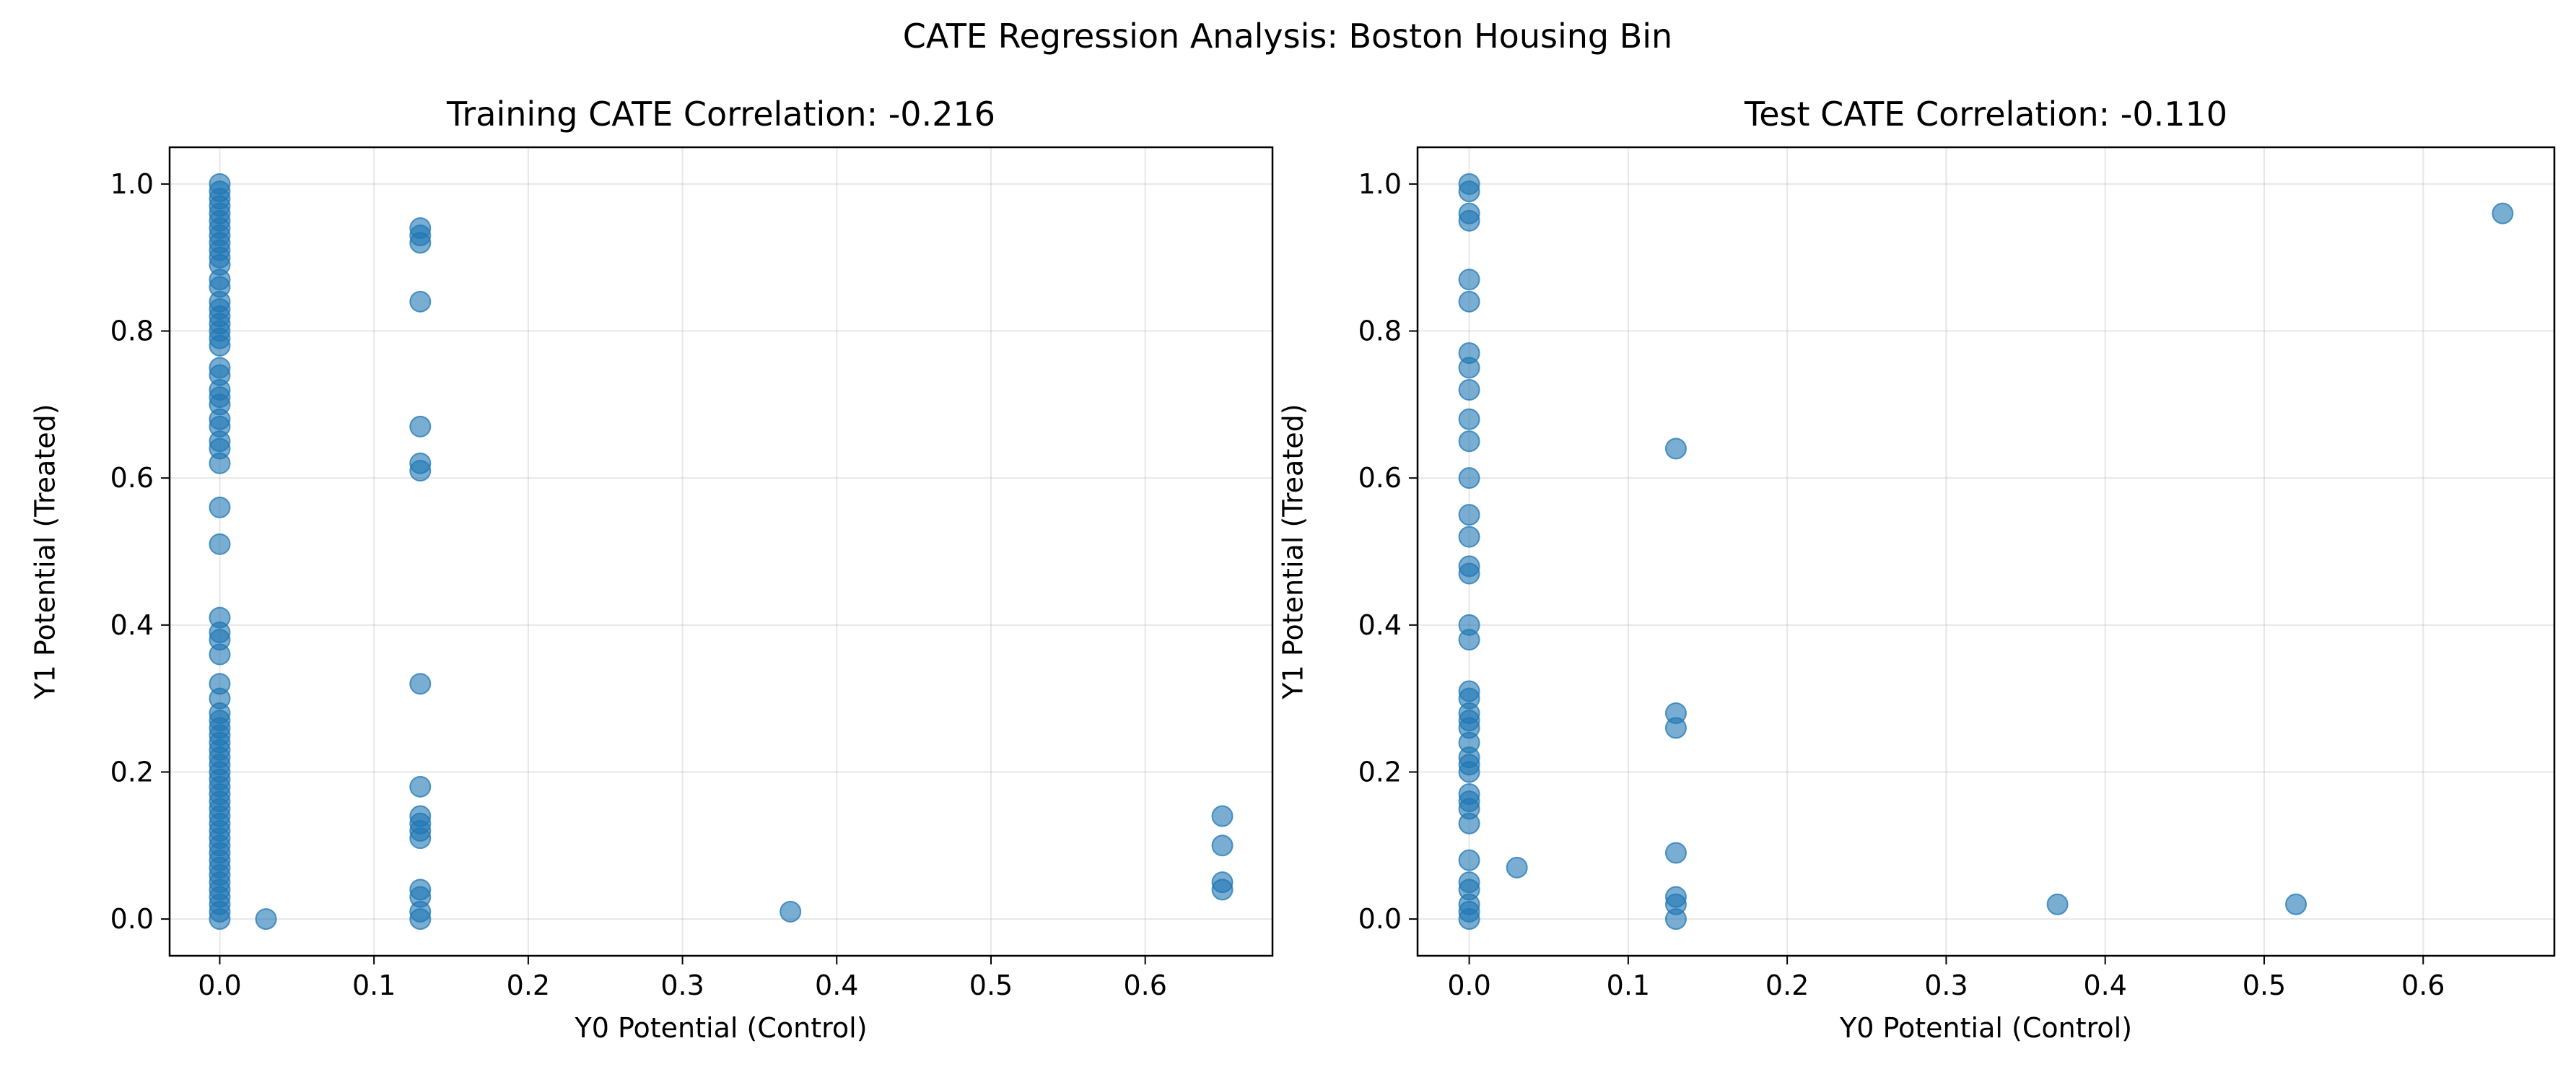 Image resolution: width=2576 pixels, height=1072 pixels. I want to click on training-panel-title: Training CATE Correlation: -0.216, so click(720, 114).